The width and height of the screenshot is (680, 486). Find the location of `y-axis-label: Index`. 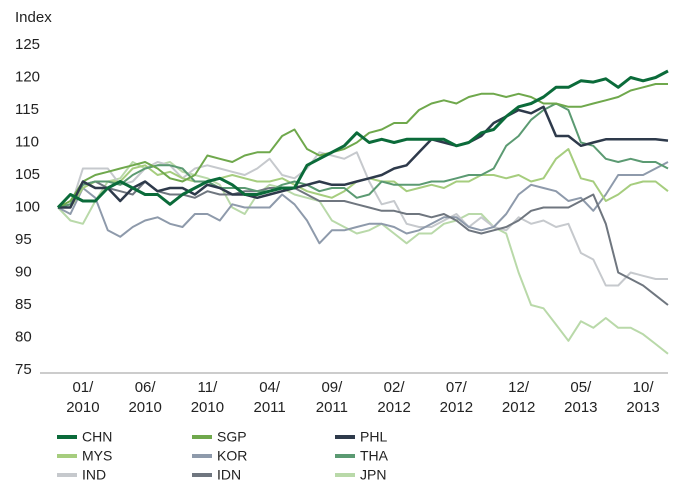

y-axis-label: Index is located at coordinates (33, 17).